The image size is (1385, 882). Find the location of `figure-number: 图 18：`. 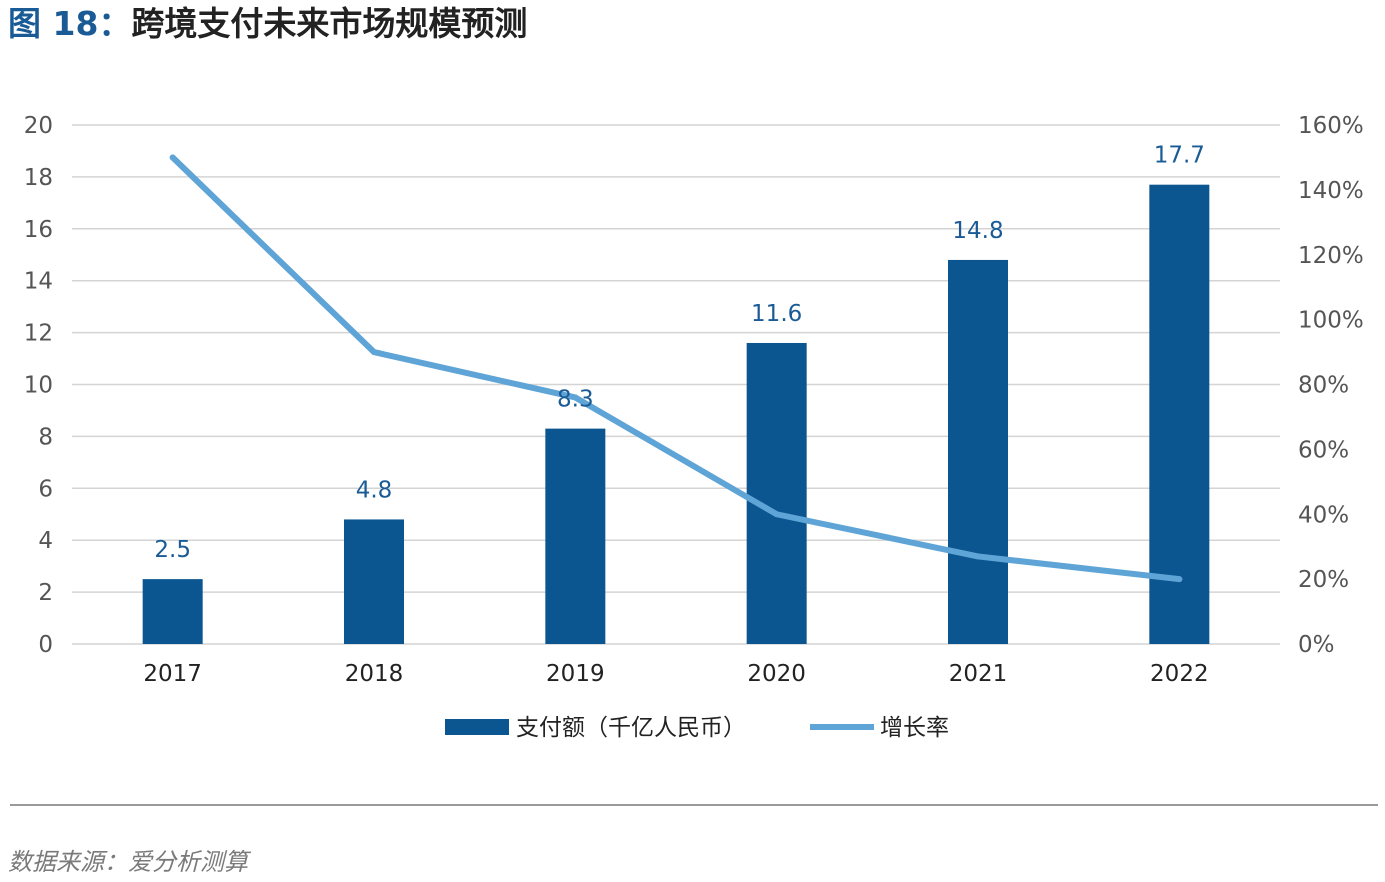

figure-number: 图 18： is located at coordinates (70, 23).